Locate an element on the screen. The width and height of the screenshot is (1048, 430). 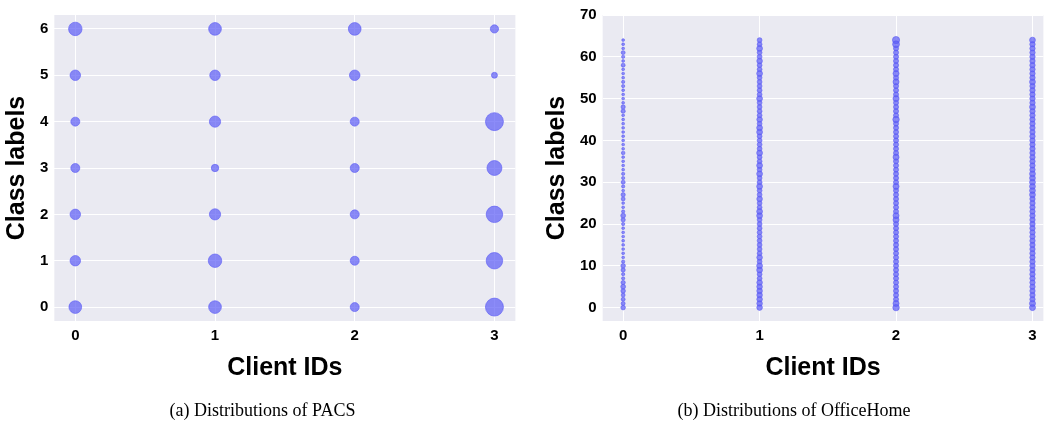
y-tick-label: 60 is located at coordinates (588, 55).